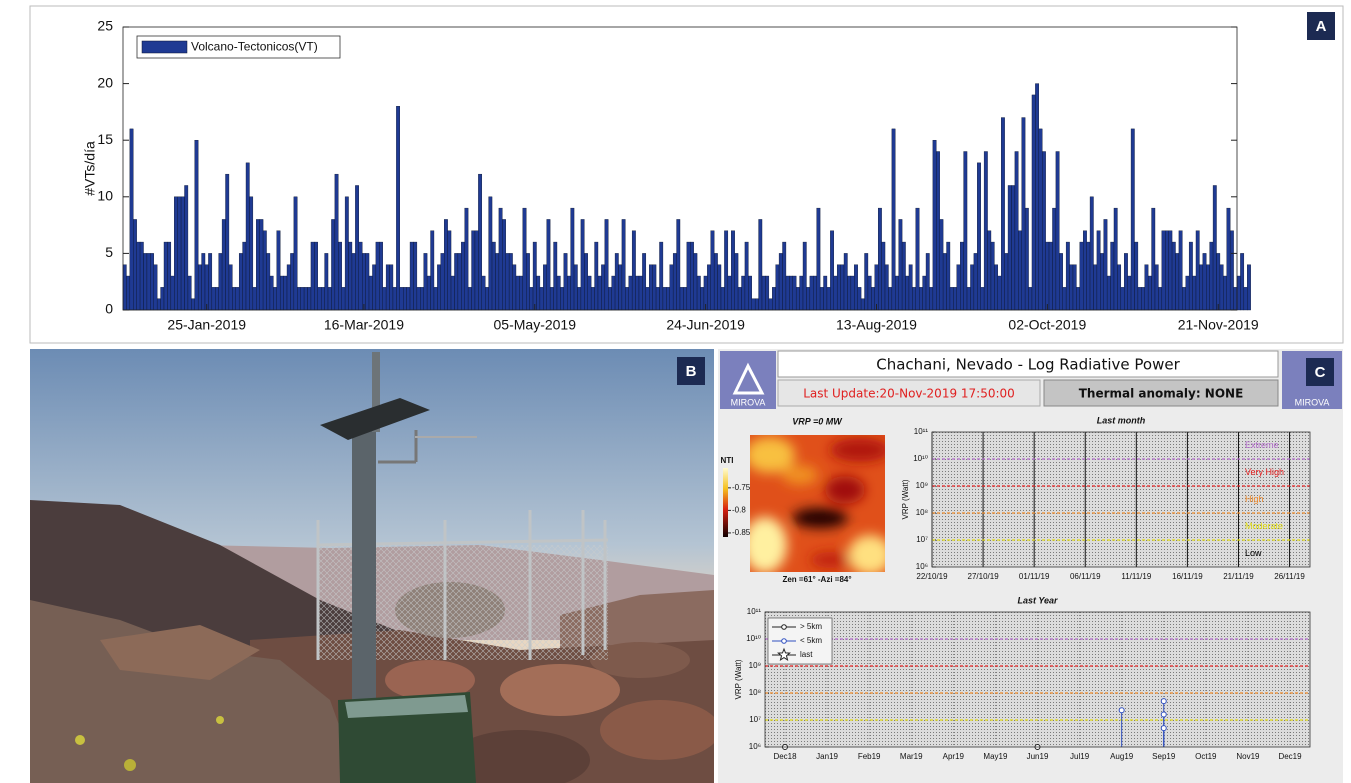 The image size is (1351, 783). What do you see at coordinates (1218, 325) in the screenshot?
I see `x-tick-label: 21-Nov-2019` at bounding box center [1218, 325].